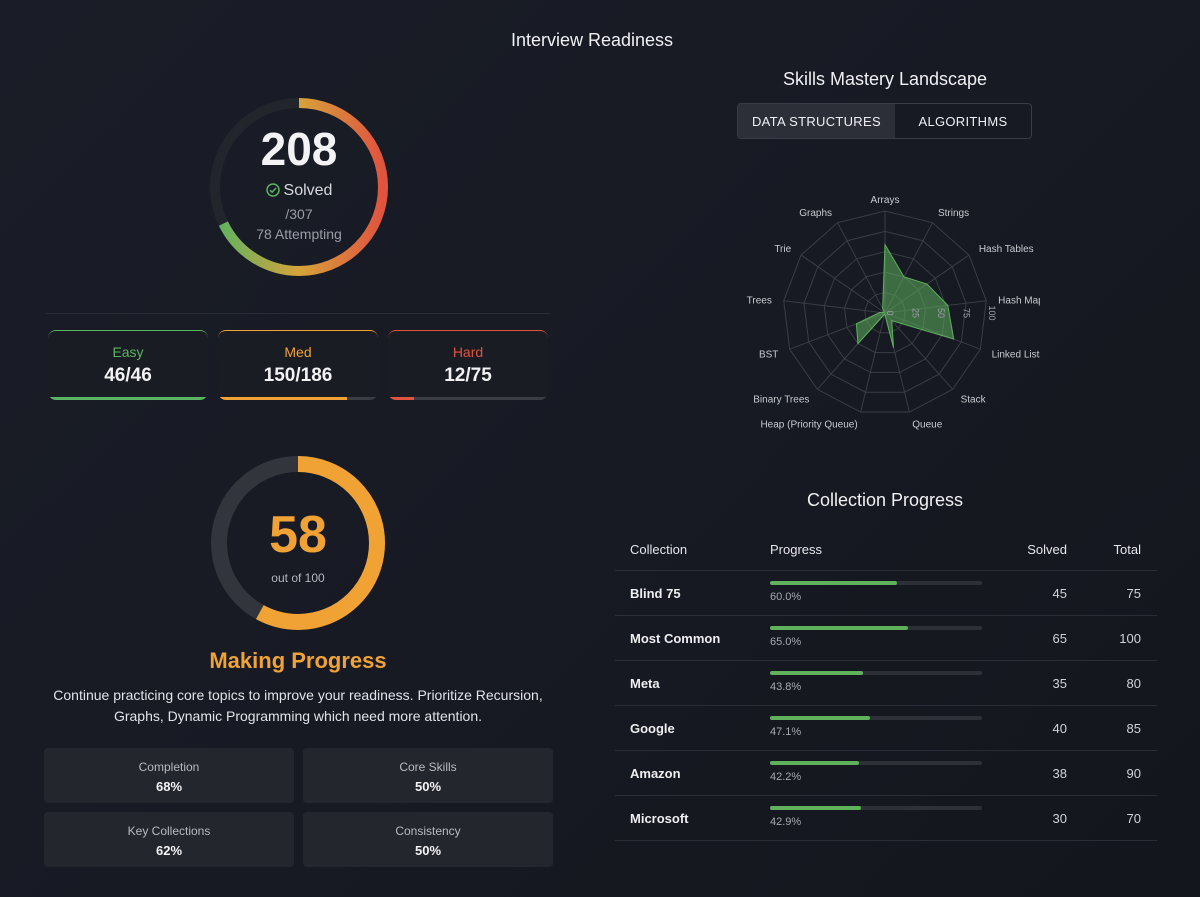 The image size is (1200, 897). Describe the element at coordinates (659, 818) in the screenshot. I see `collection-name: Microsoft` at that location.